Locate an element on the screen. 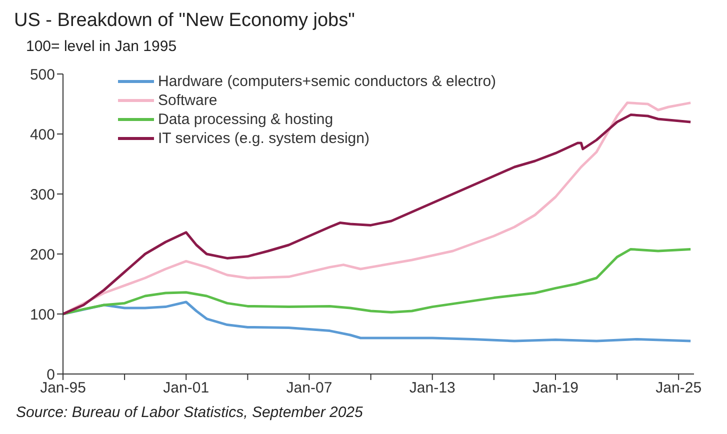  legend-label: Software is located at coordinates (188, 100).